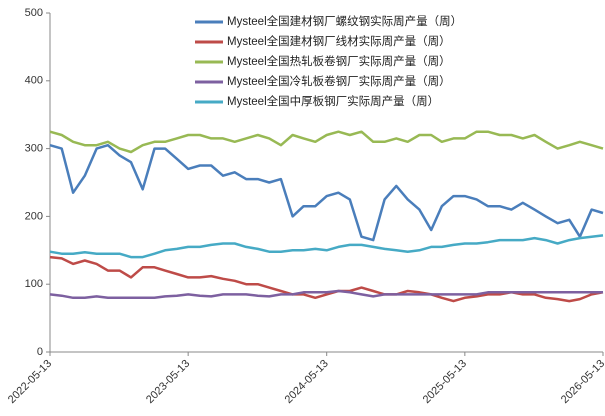  Describe the element at coordinates (333, 101) in the screenshot. I see `legend-label: Mysteel全国中厚板钢厂实际周产量（周）` at that location.